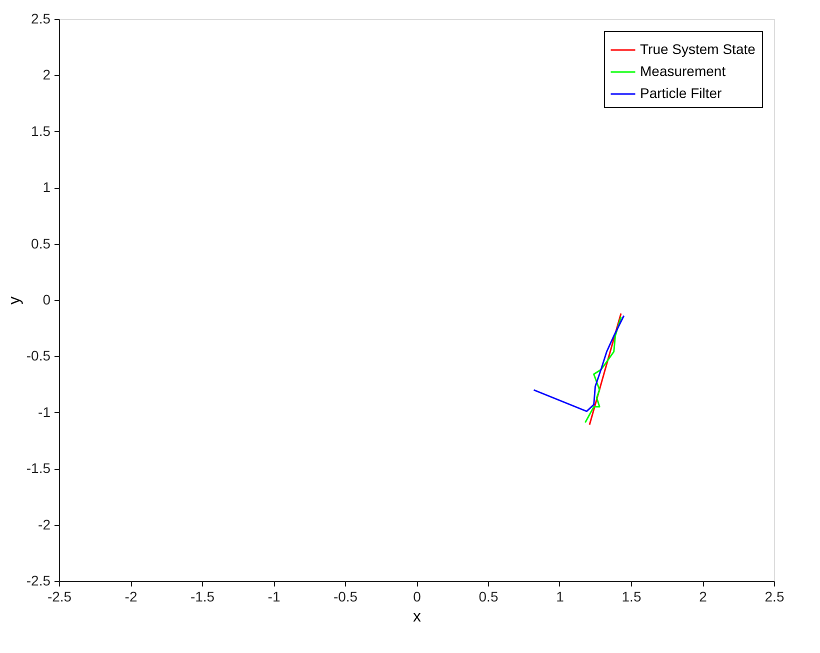 This screenshot has width=820, height=653. Describe the element at coordinates (41, 18) in the screenshot. I see `y-tick-label: 2.5` at that location.